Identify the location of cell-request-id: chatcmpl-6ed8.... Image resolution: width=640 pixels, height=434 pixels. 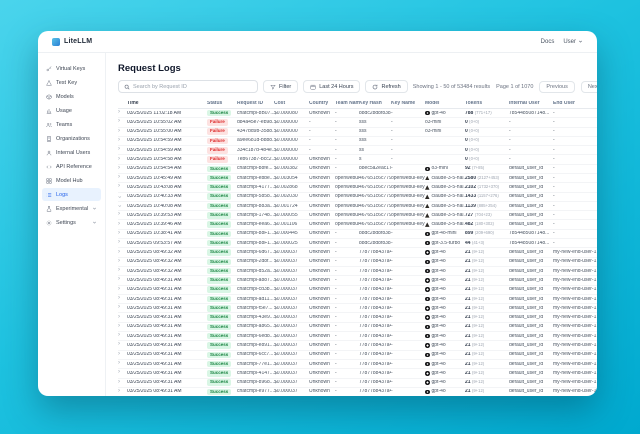
(255, 336).